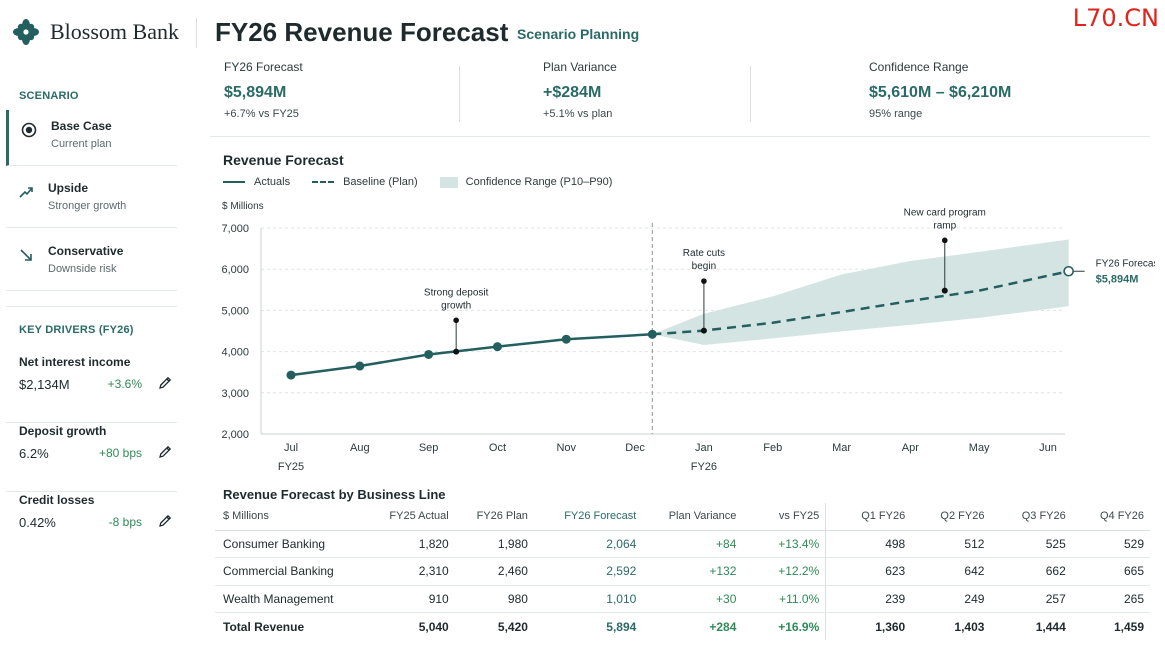  What do you see at coordinates (704, 253) in the screenshot?
I see `annotation-label: Rate cuts` at bounding box center [704, 253].